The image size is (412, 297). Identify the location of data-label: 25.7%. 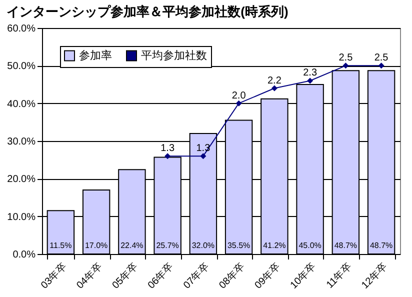
(167, 245).